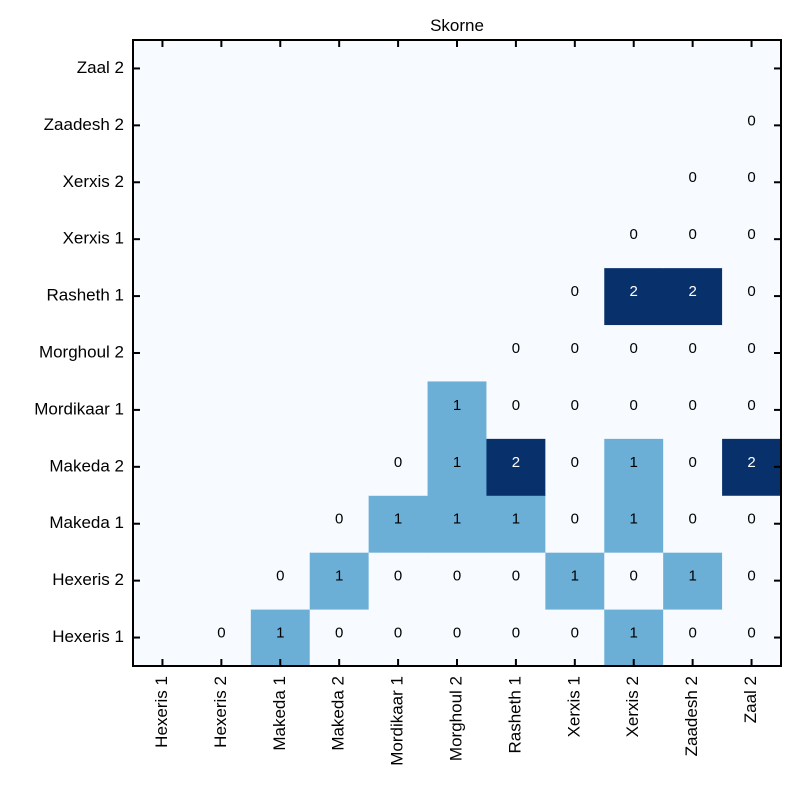 Image resolution: width=800 pixels, height=800 pixels. Describe the element at coordinates (81, 351) in the screenshot. I see `y-tick-label: Morghoul 2` at that location.